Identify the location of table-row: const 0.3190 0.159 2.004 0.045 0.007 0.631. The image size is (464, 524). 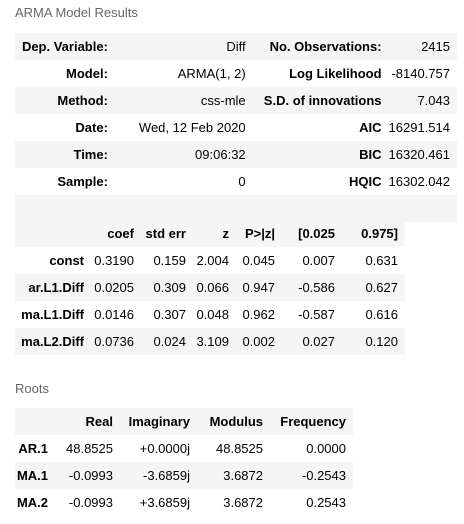
(210, 260).